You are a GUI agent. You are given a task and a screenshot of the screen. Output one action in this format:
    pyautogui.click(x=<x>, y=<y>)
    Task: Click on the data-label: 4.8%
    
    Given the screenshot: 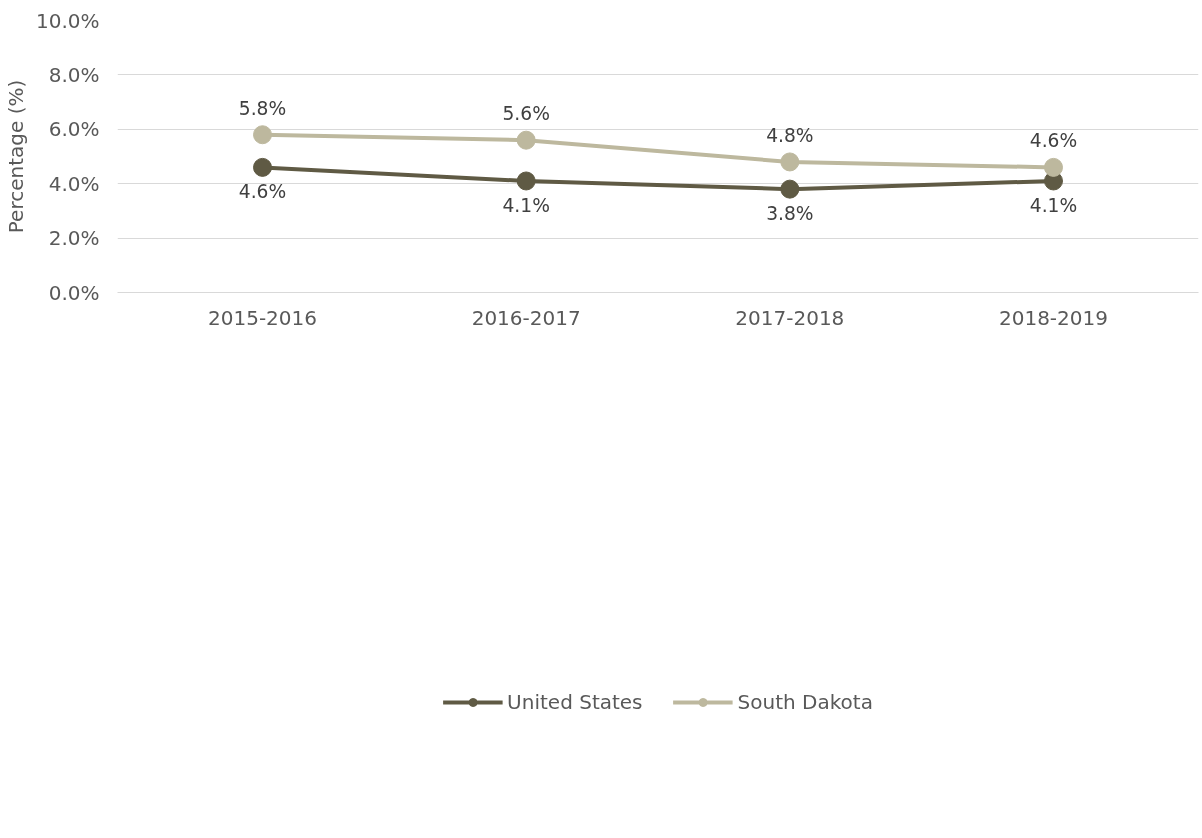 What is the action you would take?
    pyautogui.click(x=790, y=135)
    